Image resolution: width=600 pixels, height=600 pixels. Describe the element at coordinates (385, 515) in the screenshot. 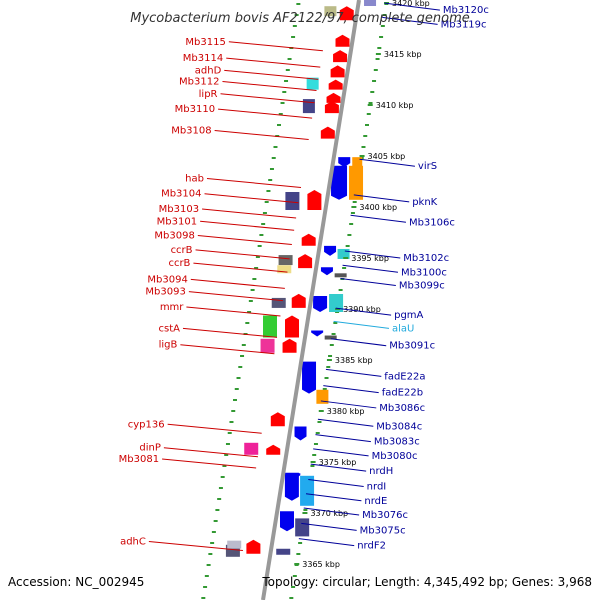

I see `gene-label: Mb3076c` at that location.